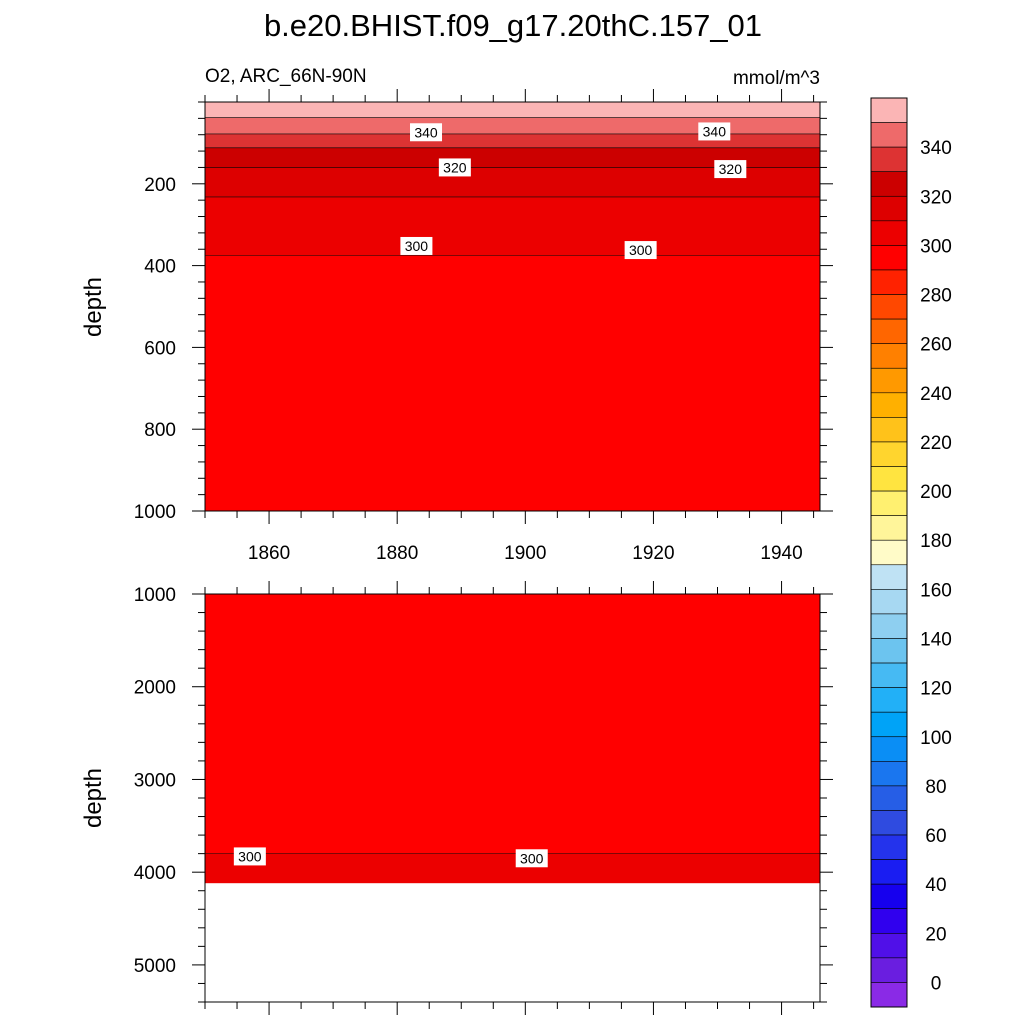 The image size is (1024, 1024). I want to click on colorbar-label: 340, so click(936, 148).